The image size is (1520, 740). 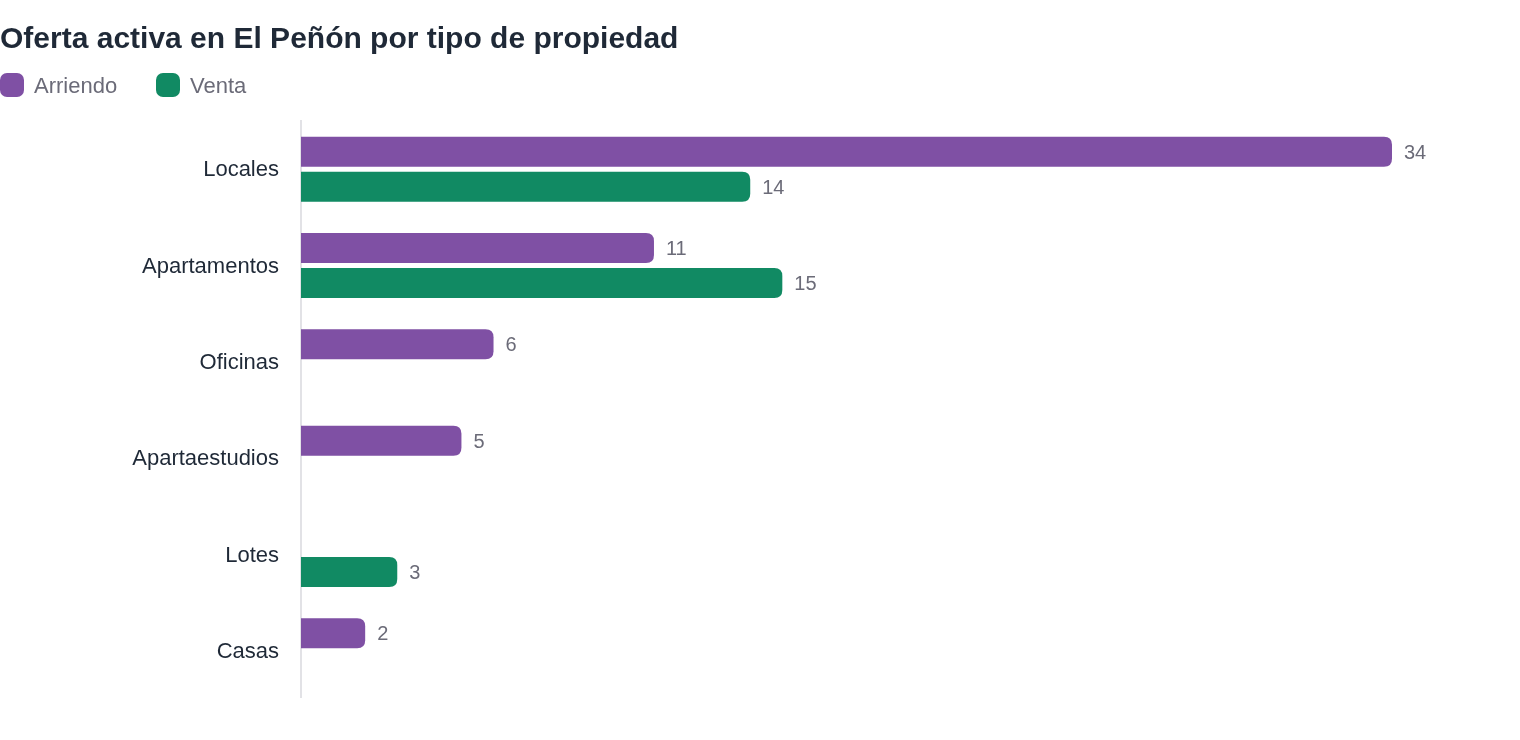 What do you see at coordinates (415, 572) in the screenshot?
I see `data-label: 3` at bounding box center [415, 572].